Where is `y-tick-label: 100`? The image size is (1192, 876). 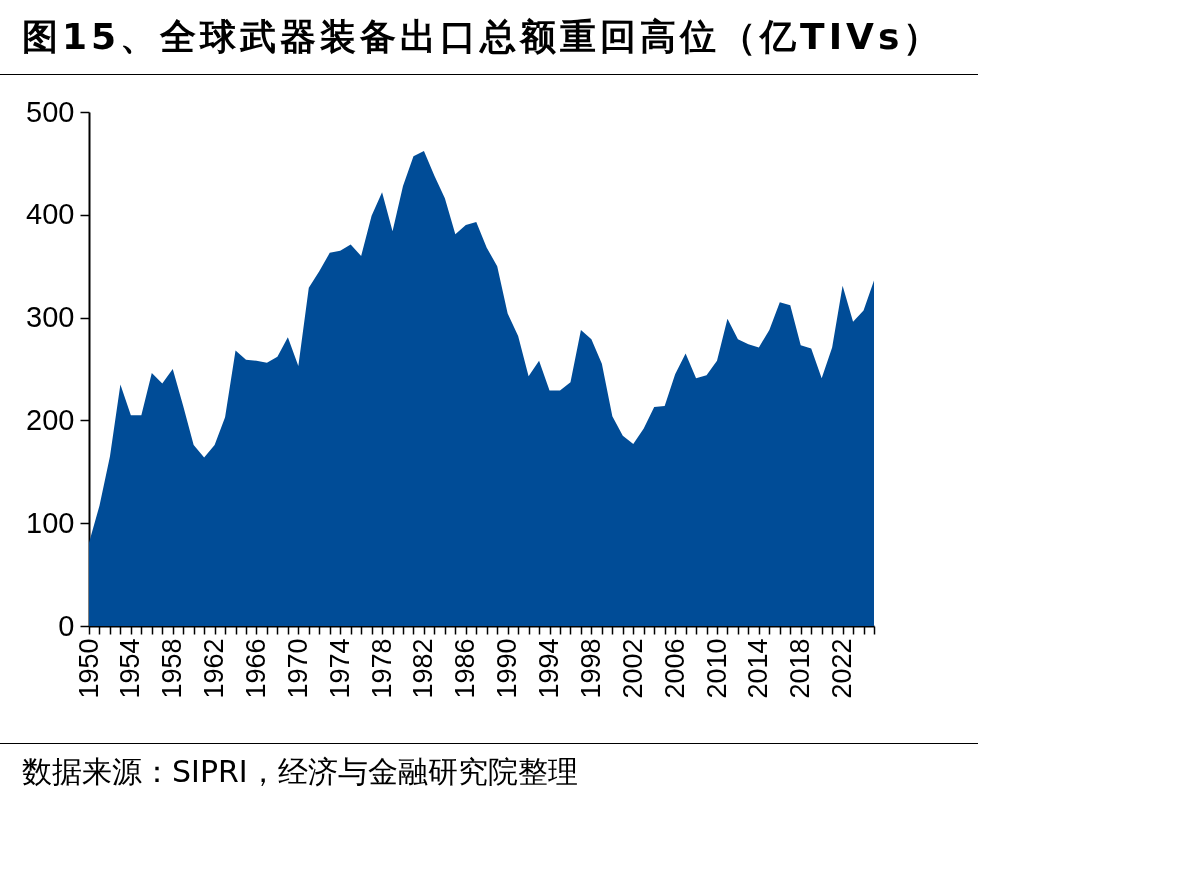
y-tick-label: 100 is located at coordinates (50, 522).